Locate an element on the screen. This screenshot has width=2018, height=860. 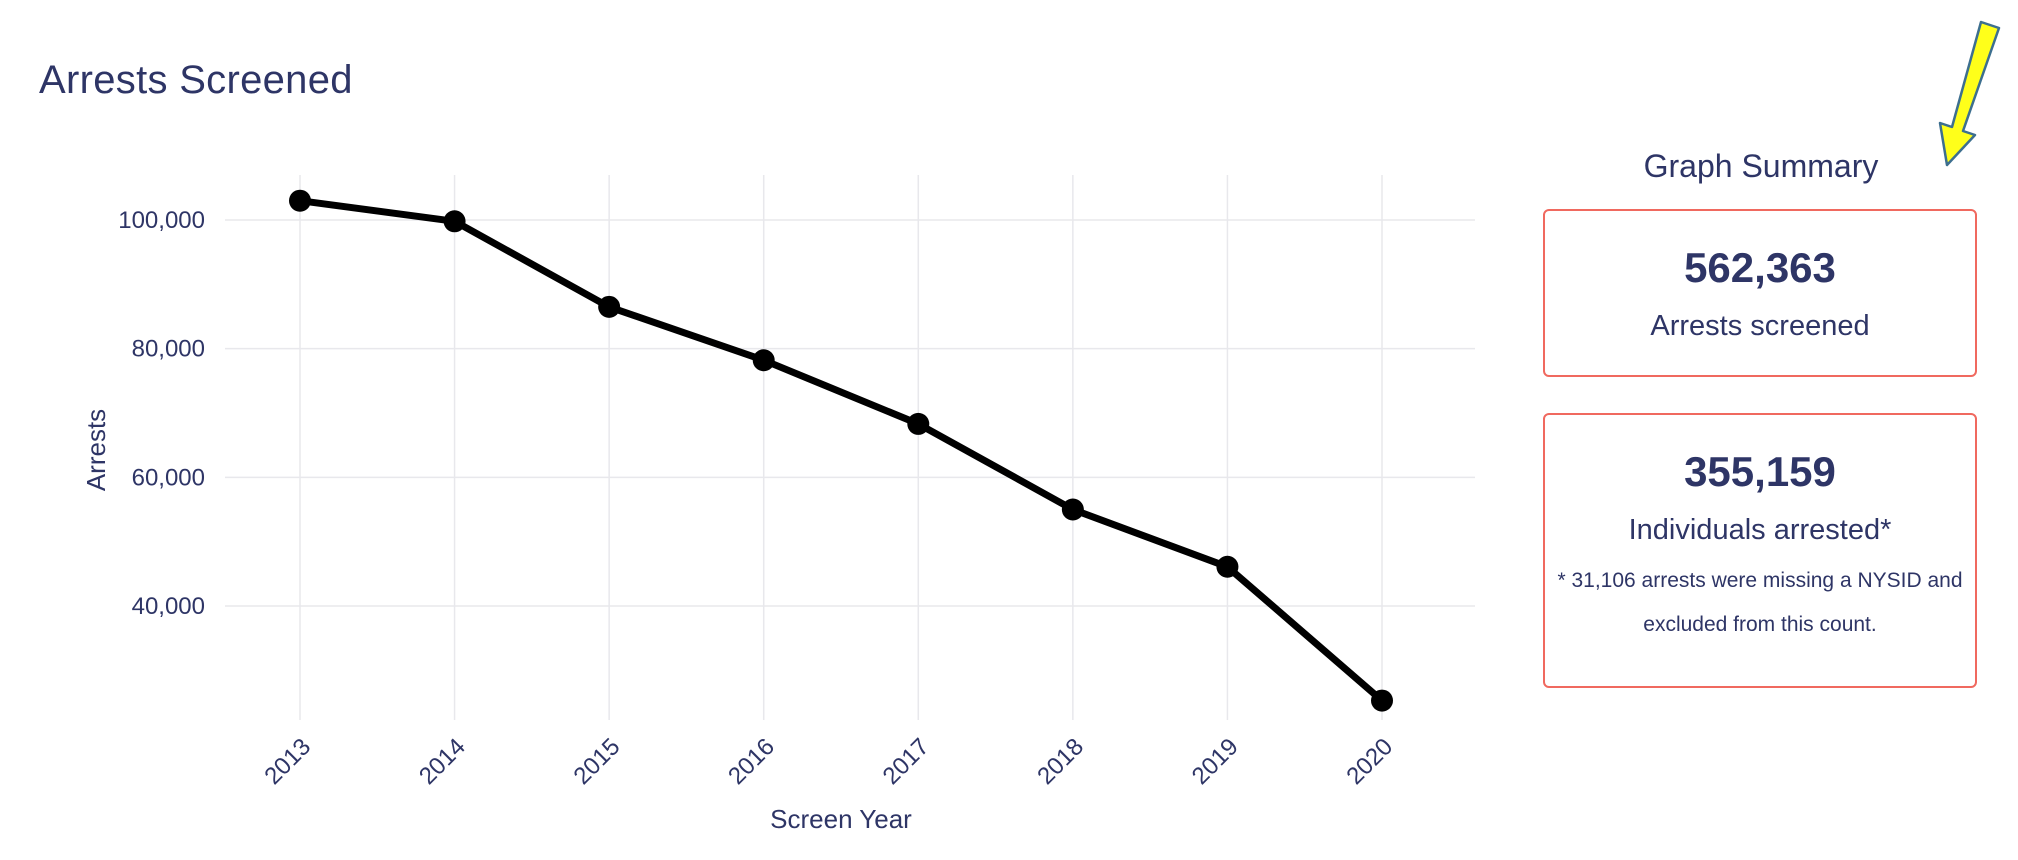
arrests-screened-card: 562,363 Arrests screened is located at coordinates (1760, 293).